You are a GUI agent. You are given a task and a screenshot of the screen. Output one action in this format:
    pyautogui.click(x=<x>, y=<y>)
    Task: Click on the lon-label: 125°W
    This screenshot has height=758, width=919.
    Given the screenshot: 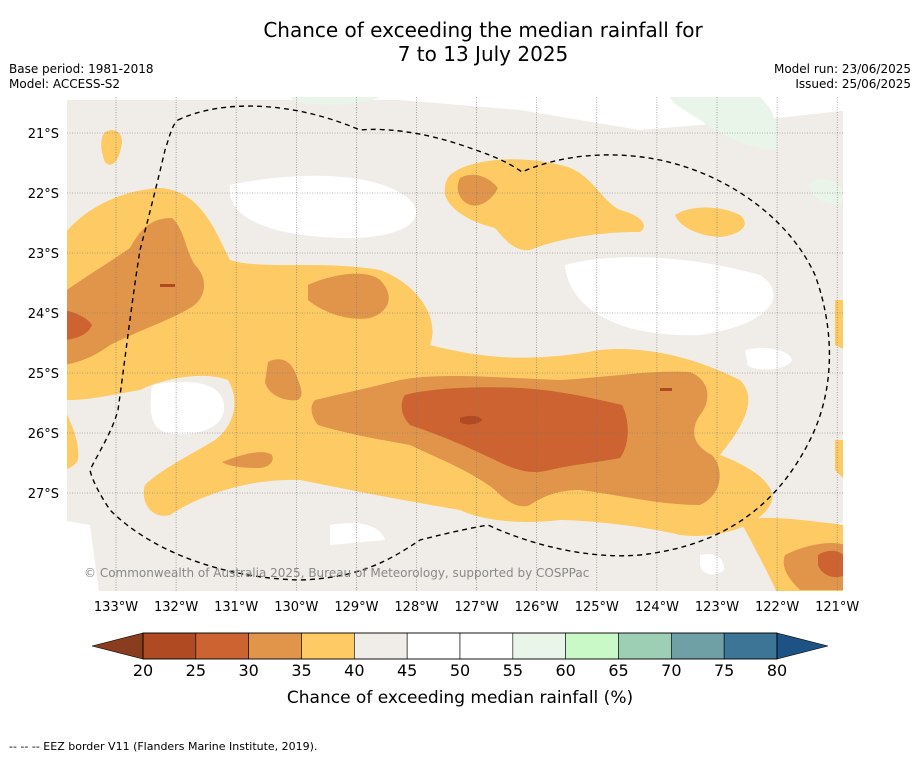 What is the action you would take?
    pyautogui.click(x=597, y=607)
    